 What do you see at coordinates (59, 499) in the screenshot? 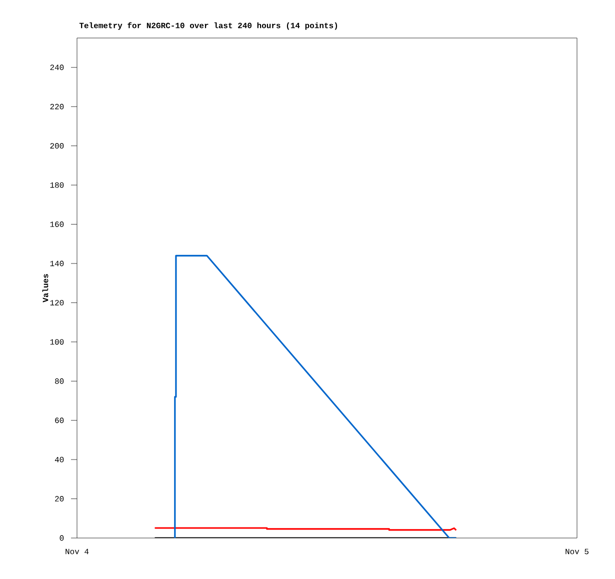
I see `y-tick-label: 20` at bounding box center [59, 499].